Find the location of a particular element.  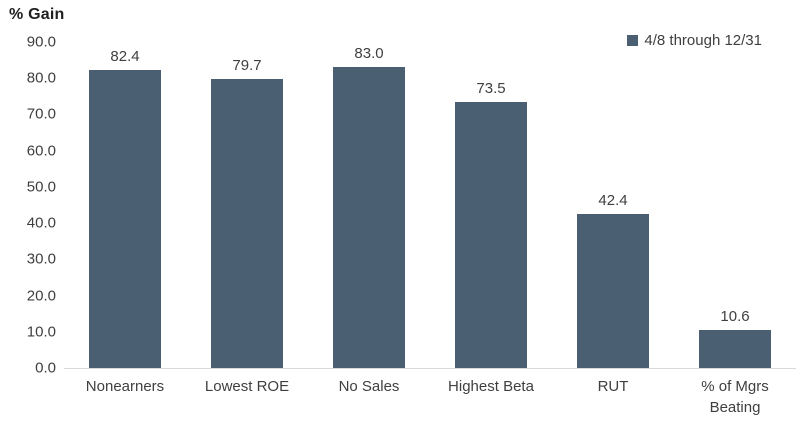

y-tick-label-70.0: 70.0 is located at coordinates (41, 114).